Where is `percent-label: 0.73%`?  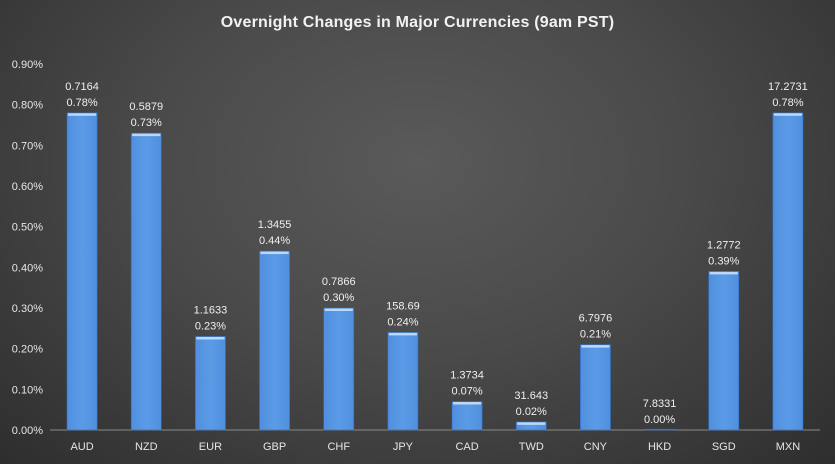
percent-label: 0.73% is located at coordinates (146, 123).